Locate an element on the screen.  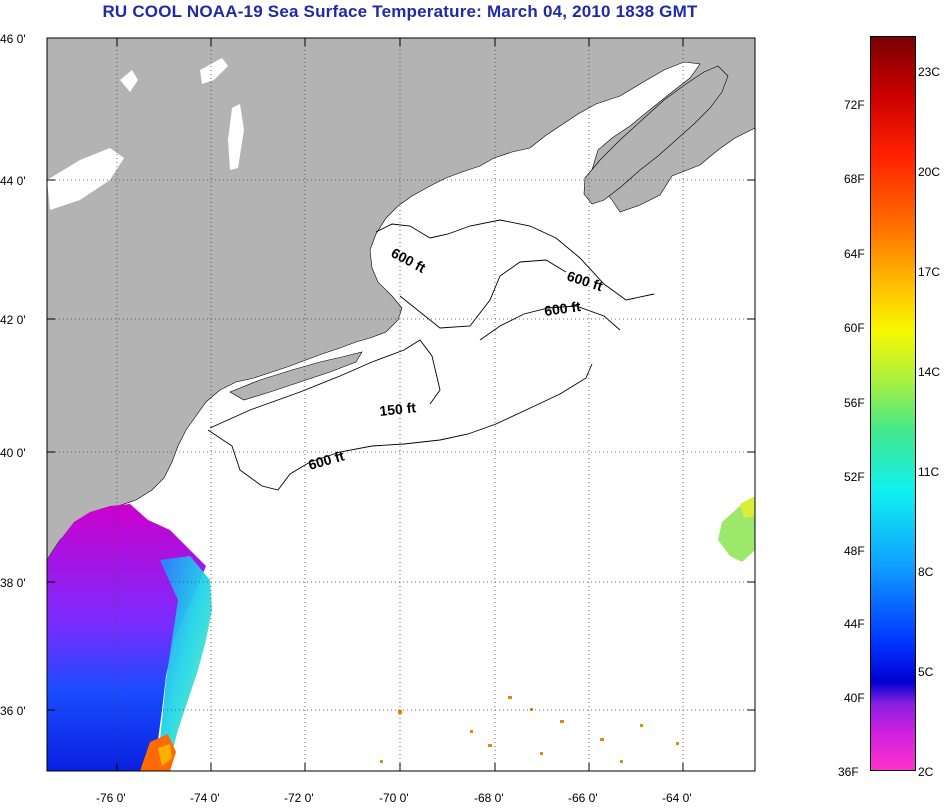
lat-label: 40 0' is located at coordinates (13, 453).